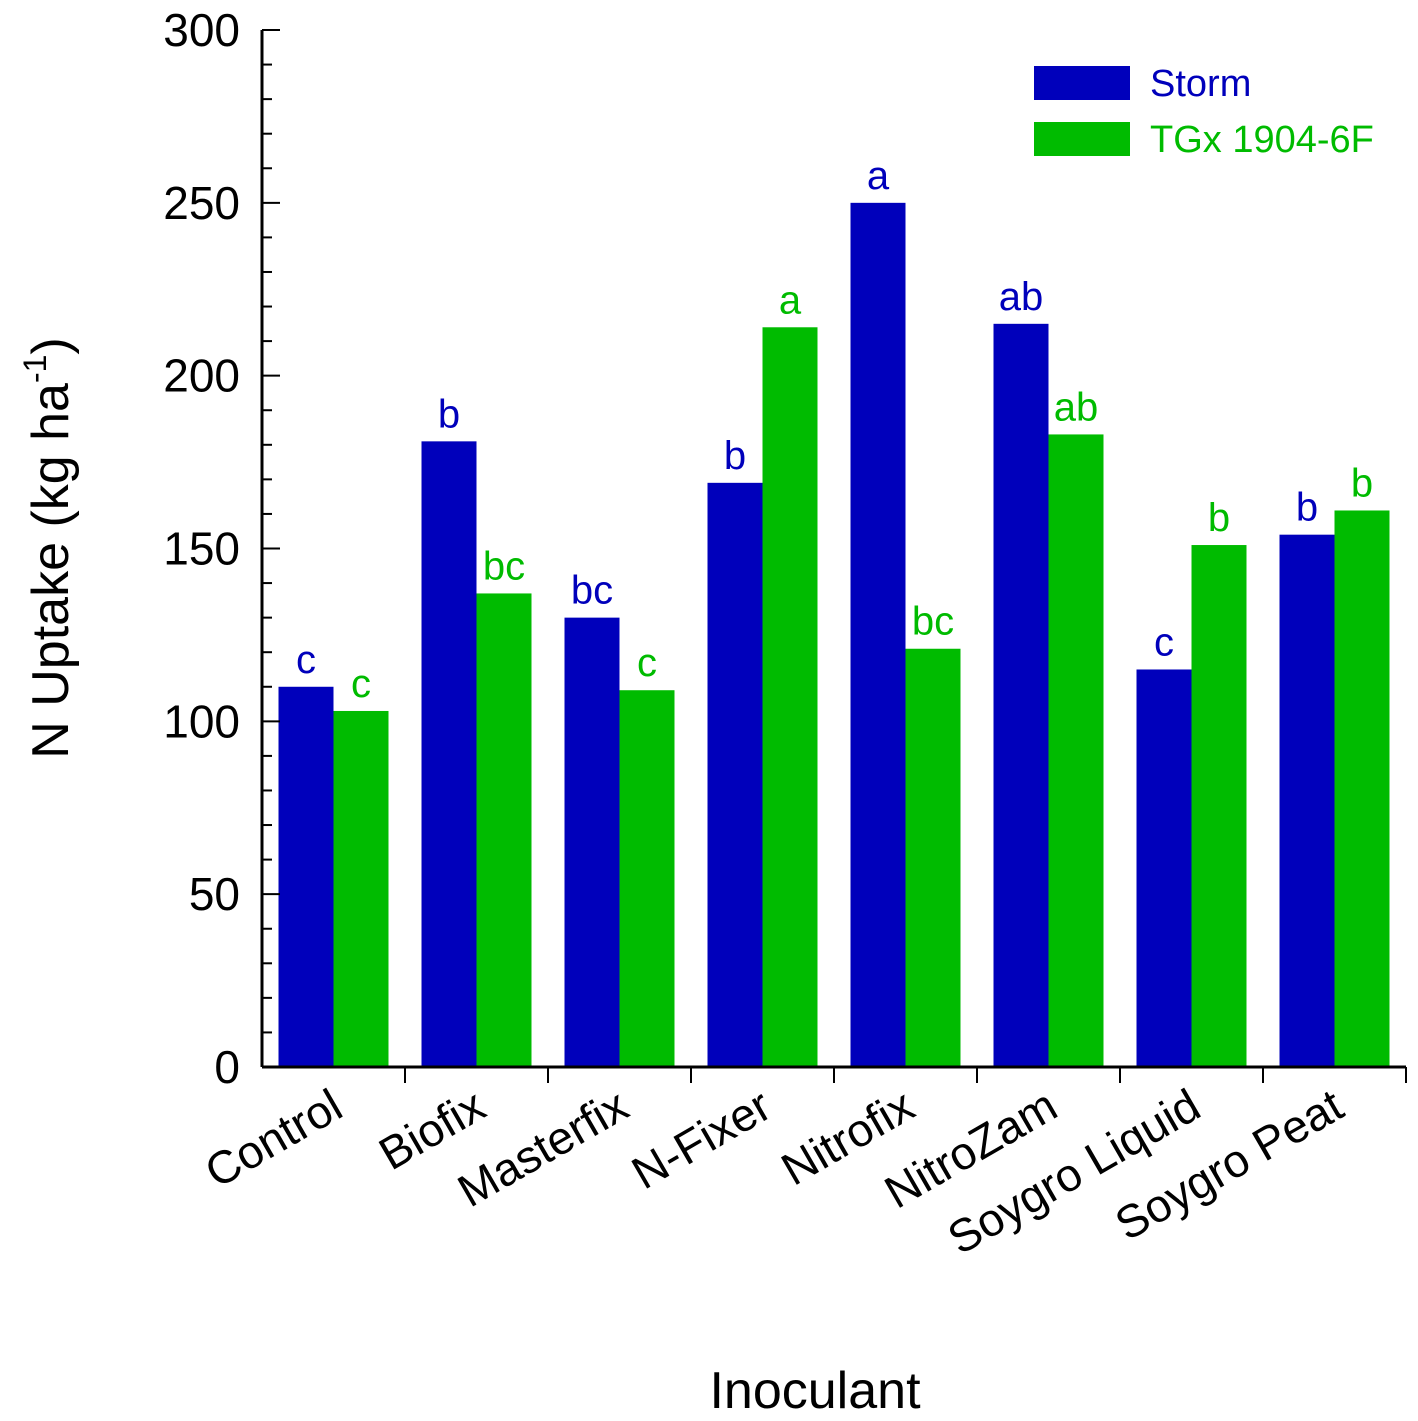  I want to click on y-tick-label: 250, so click(201, 203).